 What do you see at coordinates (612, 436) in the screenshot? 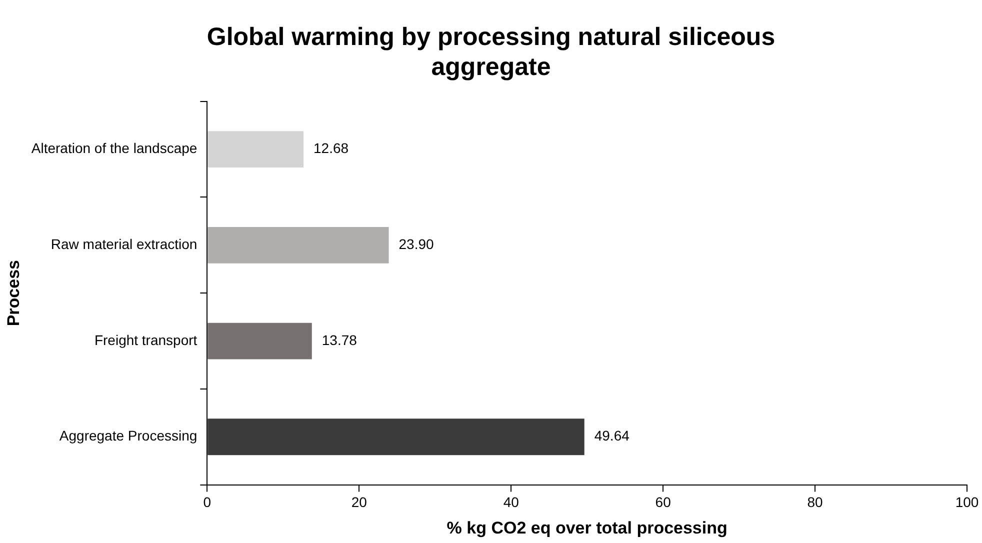
I see `data-label: 49.64` at bounding box center [612, 436].